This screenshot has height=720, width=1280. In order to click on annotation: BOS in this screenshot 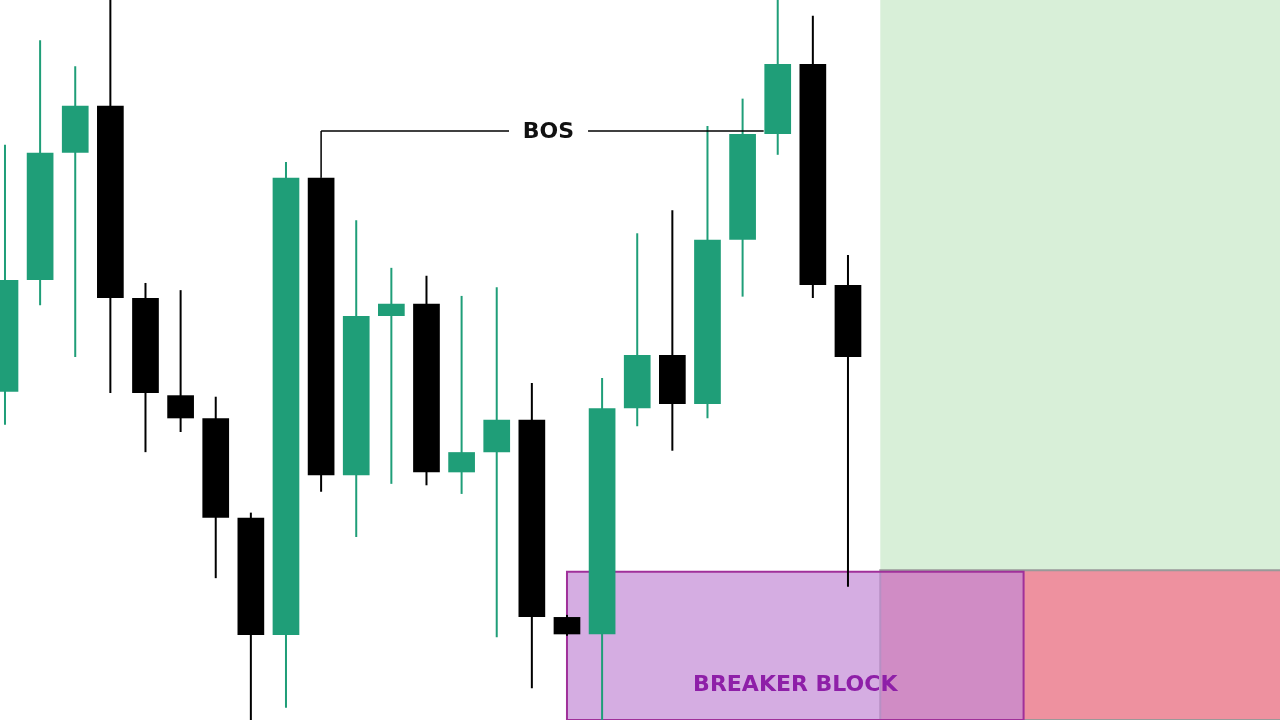, I will do `click(548, 131)`.